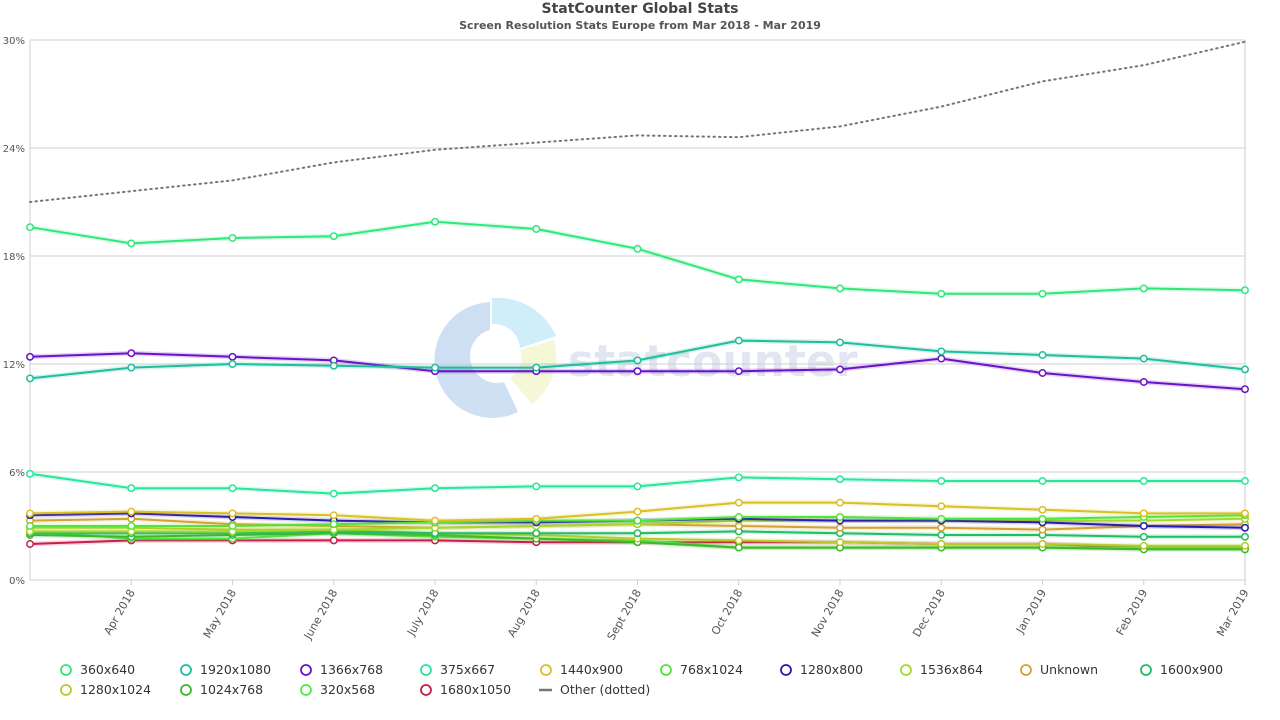 The image size is (1280, 720). What do you see at coordinates (96, 669) in the screenshot?
I see `legend-item: 360x640` at bounding box center [96, 669].